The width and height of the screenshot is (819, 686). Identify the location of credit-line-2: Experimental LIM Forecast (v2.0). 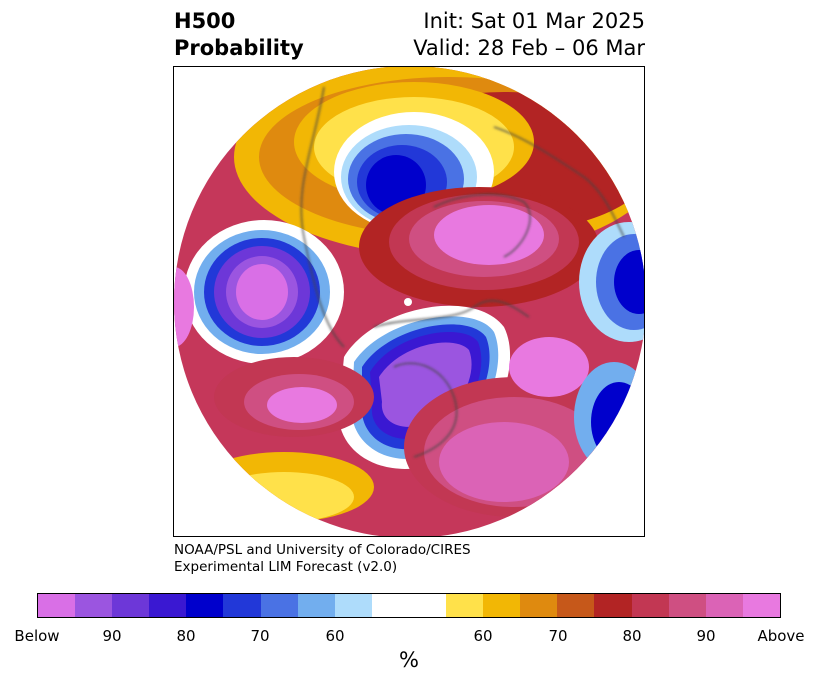
(286, 567).